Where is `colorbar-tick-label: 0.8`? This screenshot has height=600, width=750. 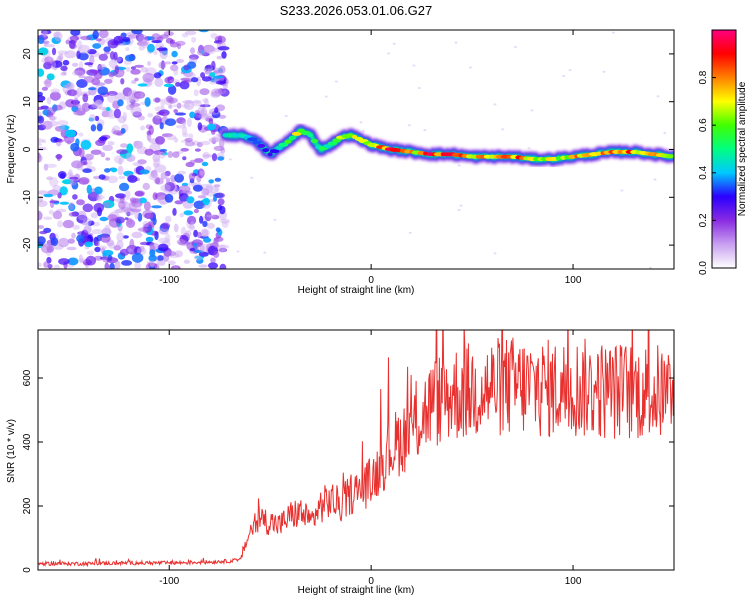
colorbar-tick-label: 0.8 is located at coordinates (703, 77).